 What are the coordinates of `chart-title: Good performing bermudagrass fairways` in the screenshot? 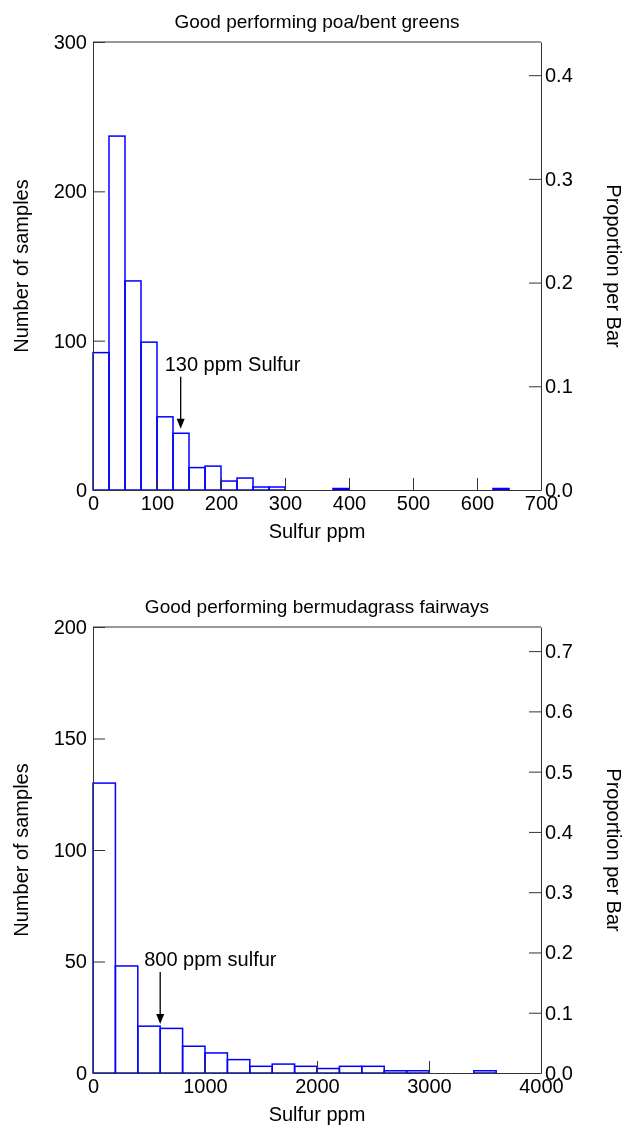 It's located at (317, 606).